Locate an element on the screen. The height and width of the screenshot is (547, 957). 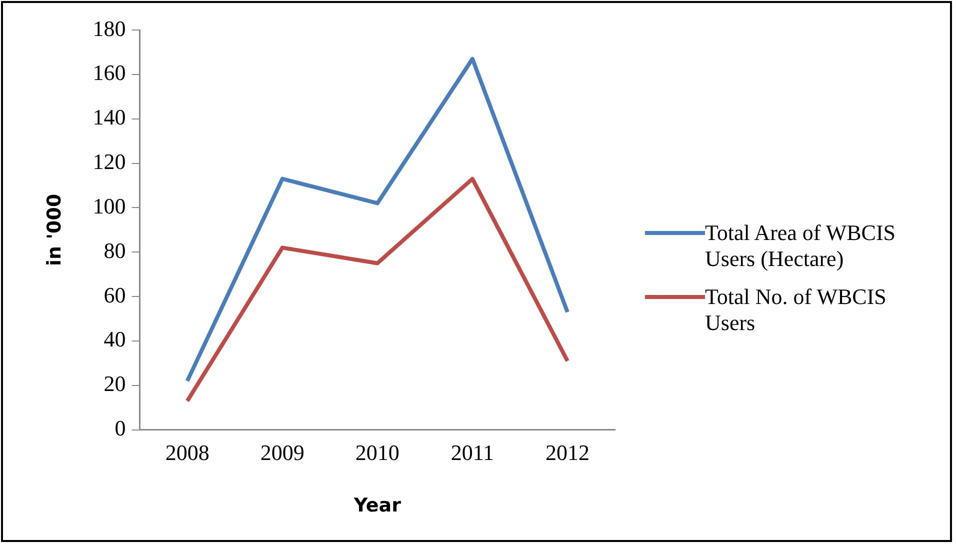
y-tick-label: 40 is located at coordinates (115, 339).